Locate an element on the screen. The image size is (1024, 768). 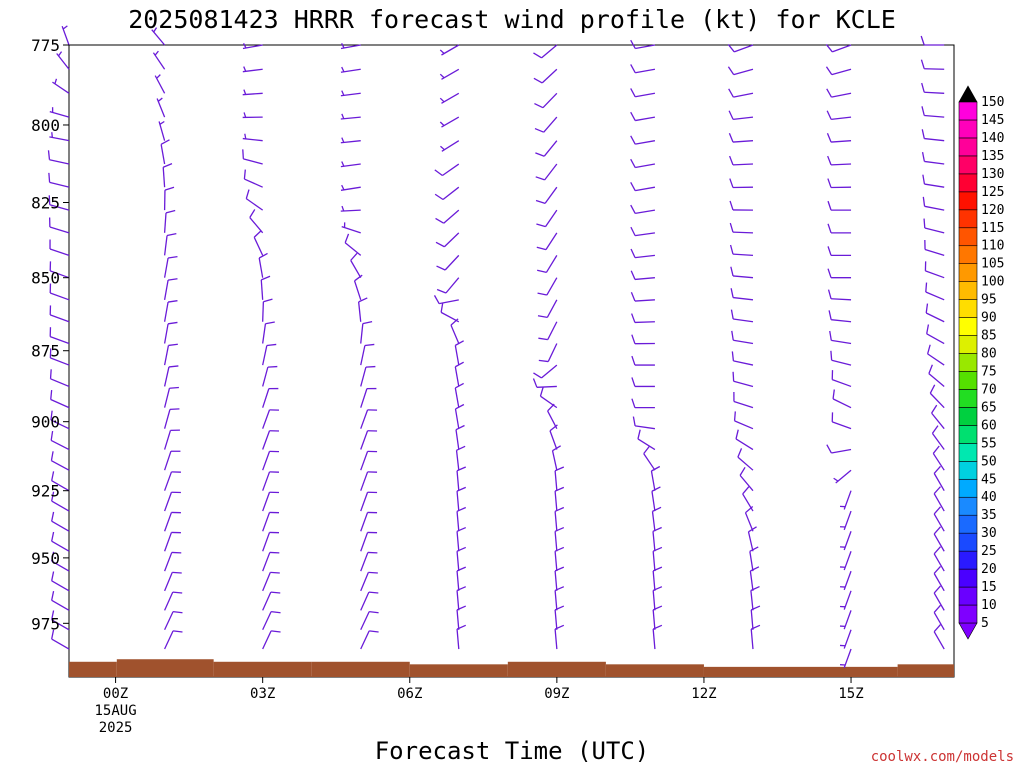
colorbar-label: 75 is located at coordinates (989, 371).